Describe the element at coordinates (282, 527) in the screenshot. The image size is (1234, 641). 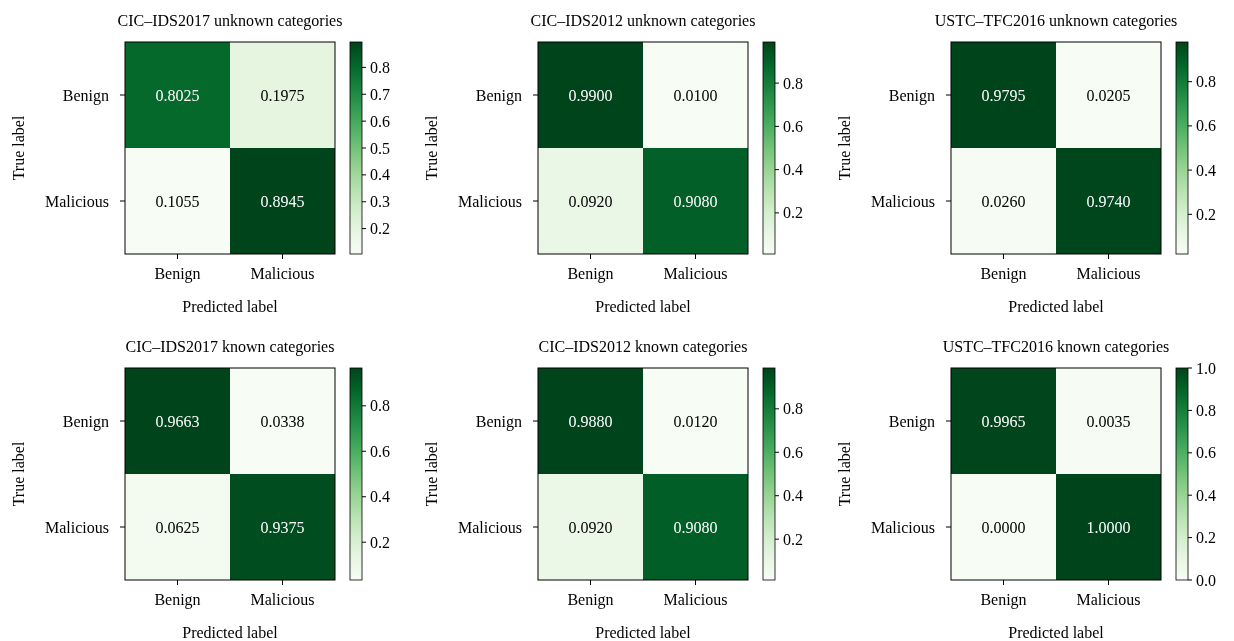
I see `data-label: 0.9375` at that location.